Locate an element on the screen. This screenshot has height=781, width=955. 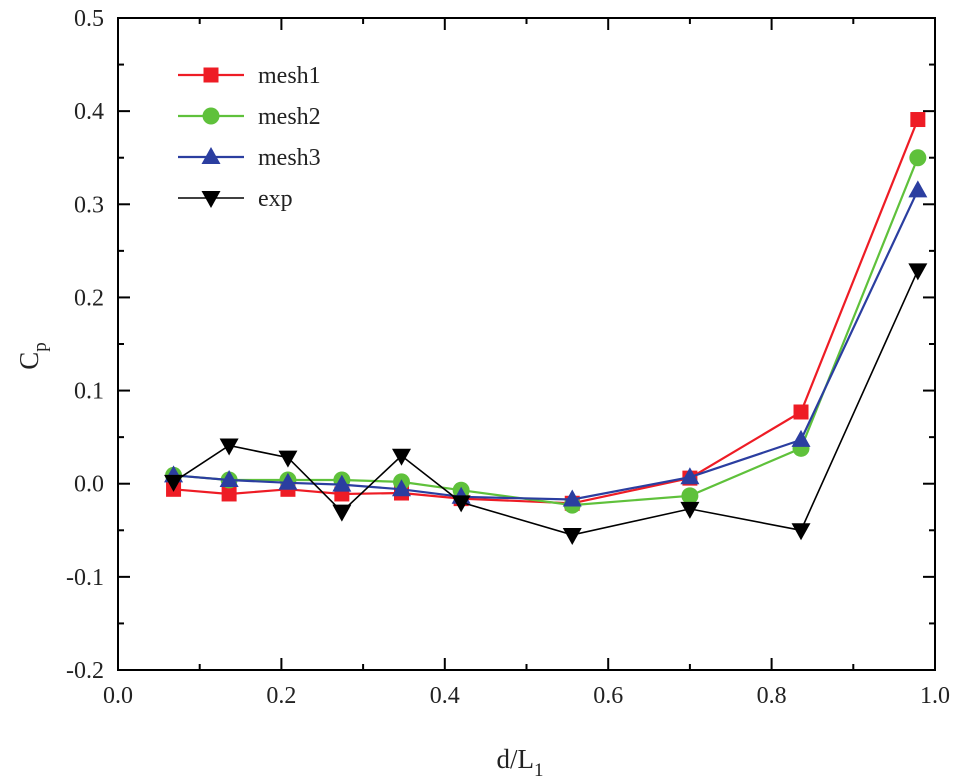
x-tick-label: 0.2 is located at coordinates (281, 696).